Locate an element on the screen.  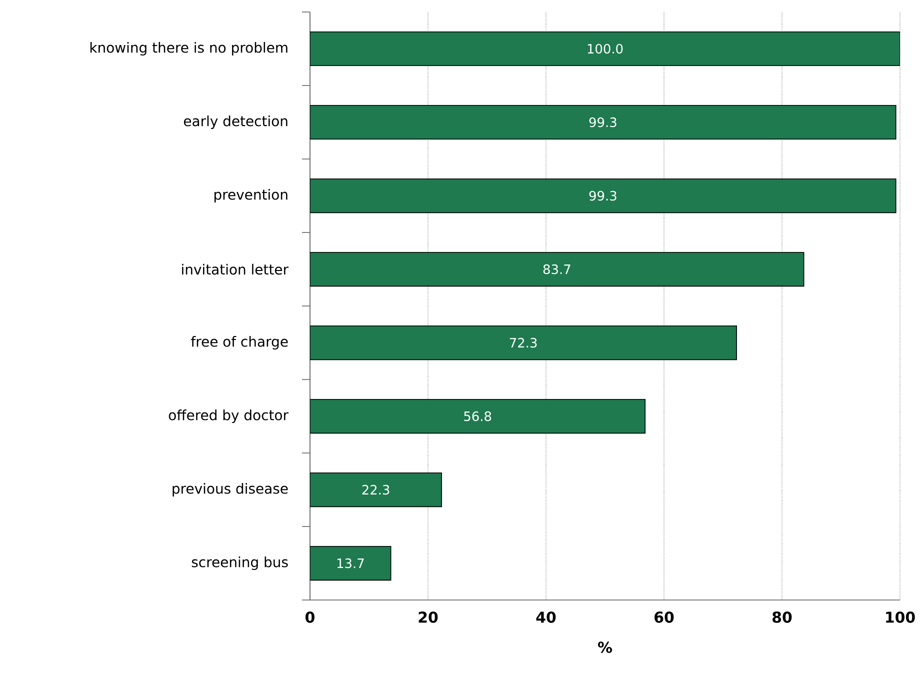
data-label: 100.0 is located at coordinates (605, 49).